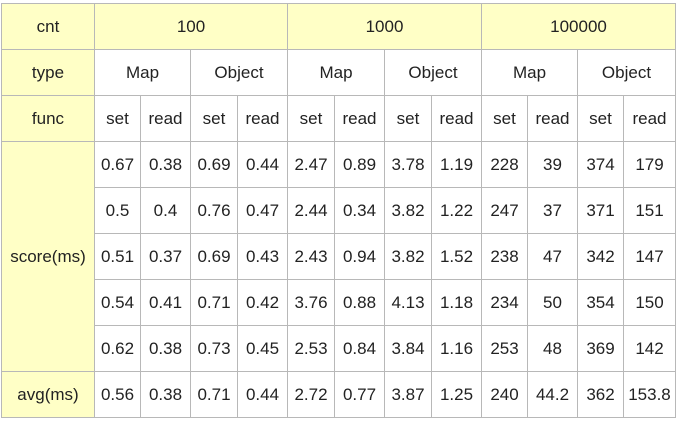 The height and width of the screenshot is (423, 676). What do you see at coordinates (649, 348) in the screenshot?
I see `score-cell: 142` at bounding box center [649, 348].